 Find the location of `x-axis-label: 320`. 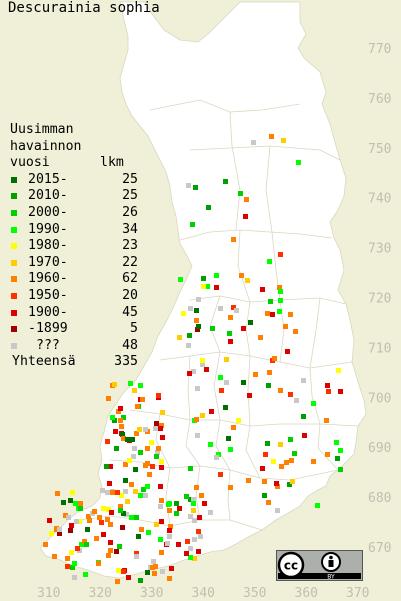

x-axis-label: 320 is located at coordinates (100, 593).